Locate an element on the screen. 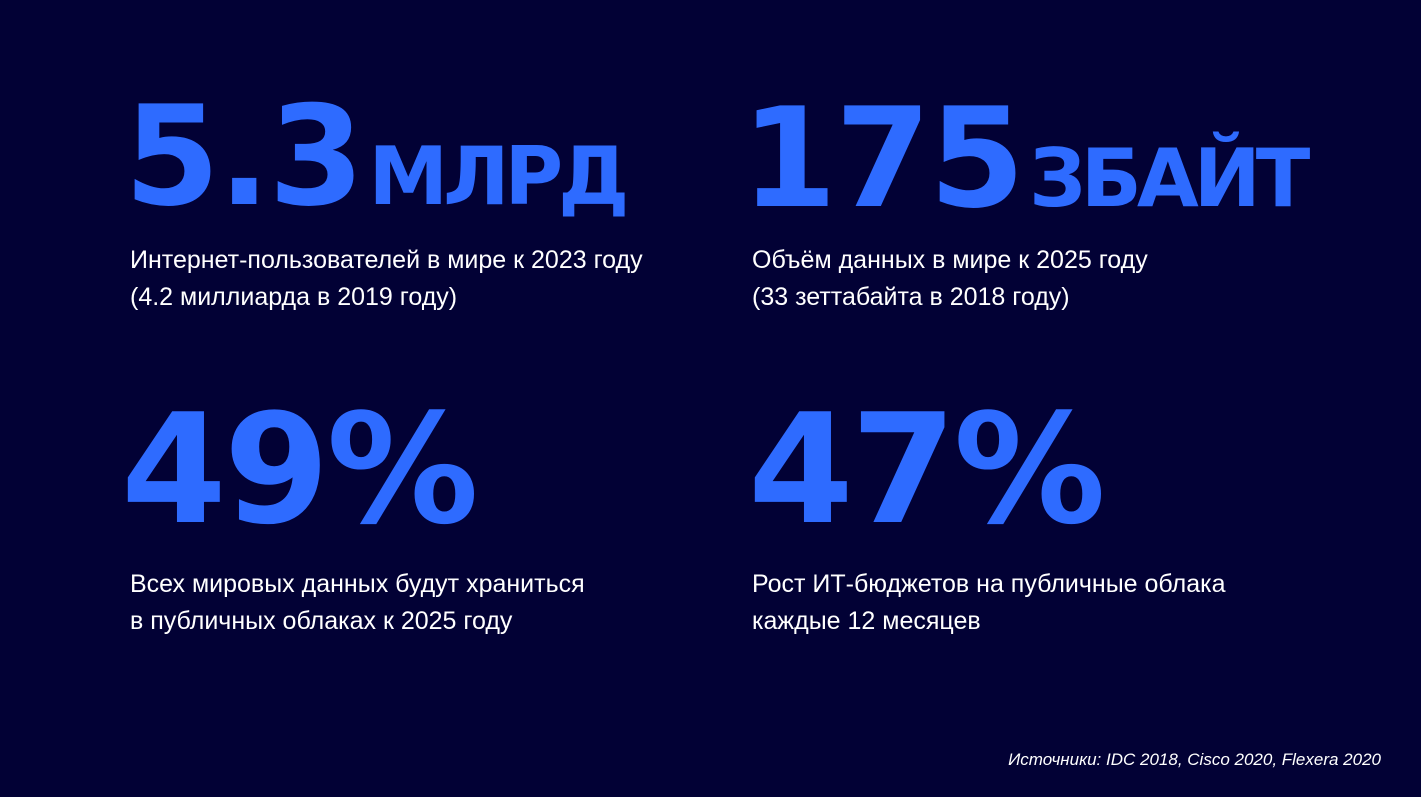 This screenshot has width=1421, height=797. description-line: каждые 12 месяцев is located at coordinates (866, 621).